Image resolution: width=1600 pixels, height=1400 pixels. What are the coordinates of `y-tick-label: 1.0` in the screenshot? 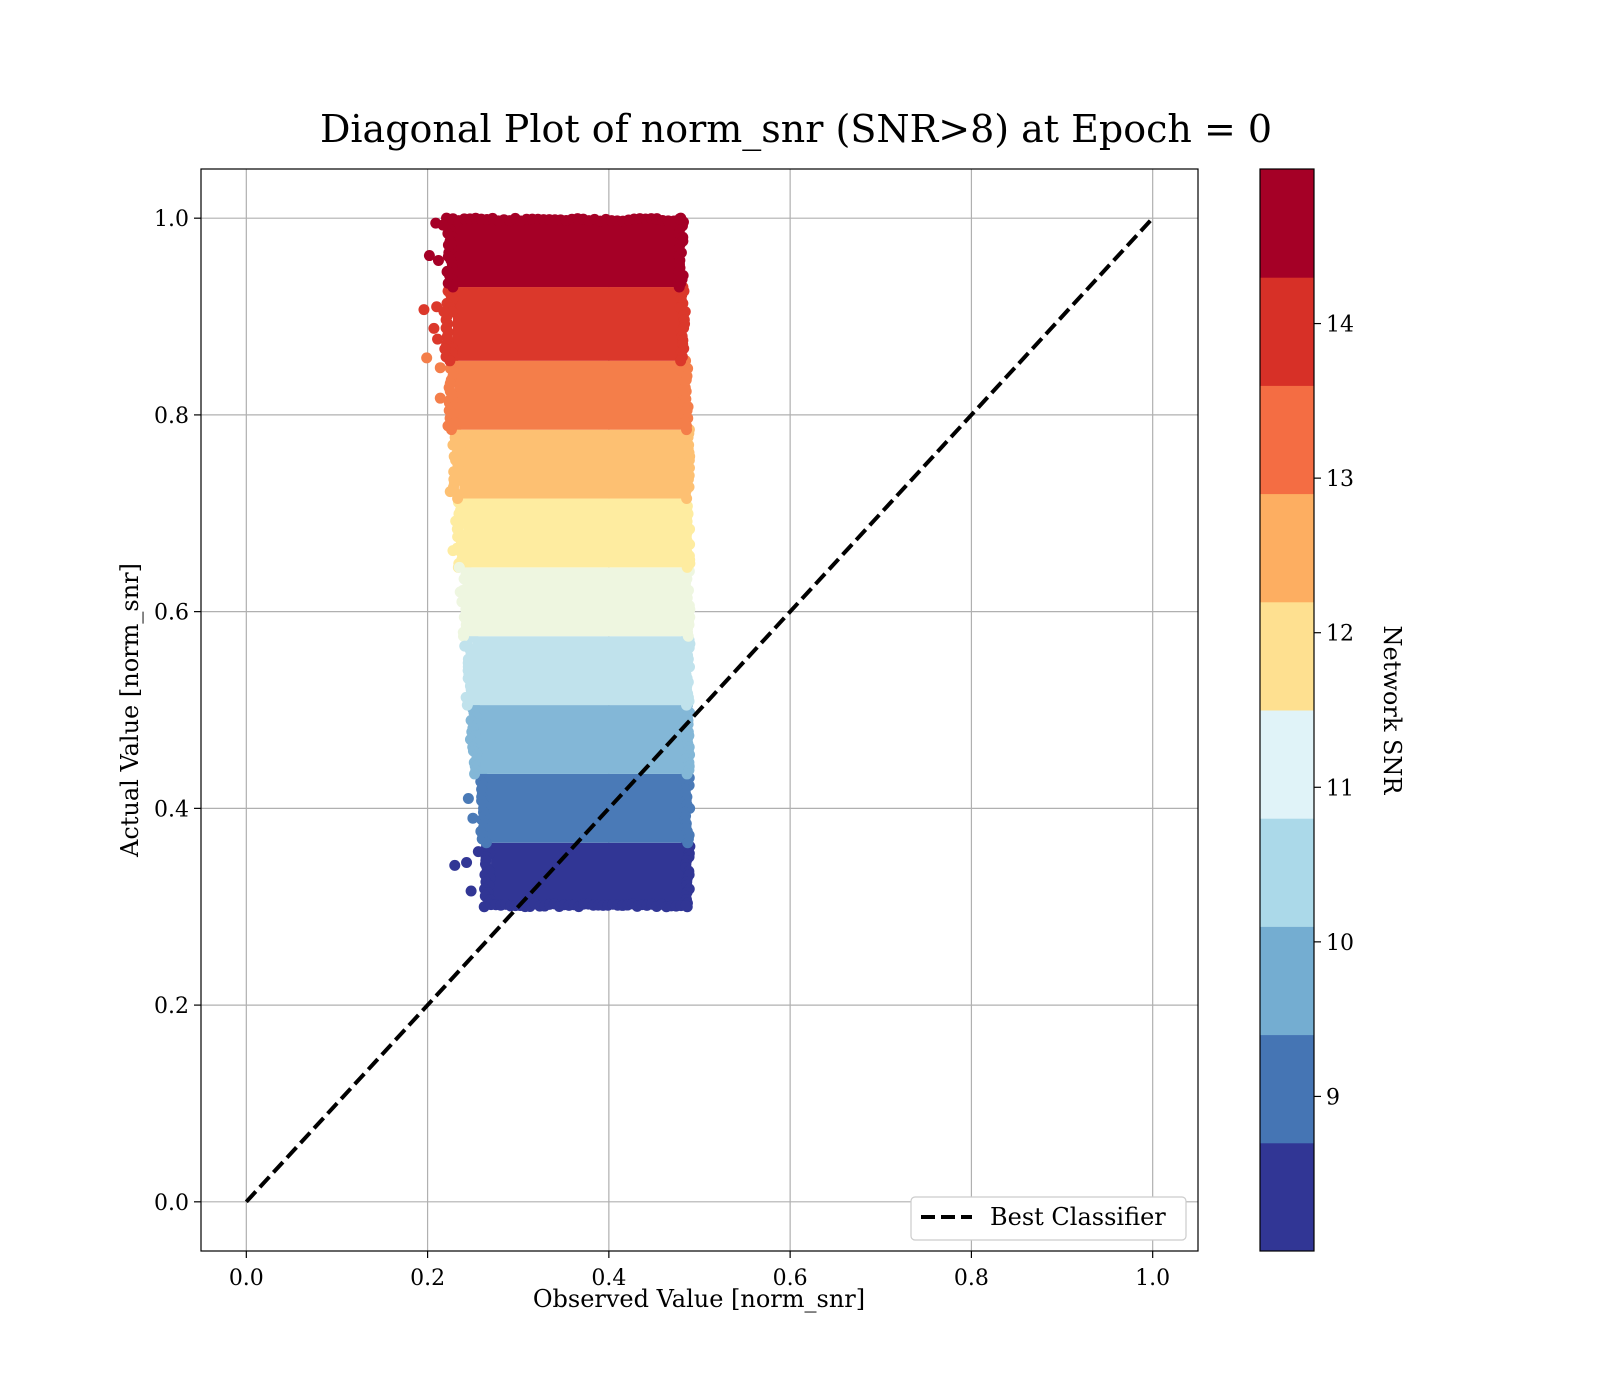 It's located at (171, 219).